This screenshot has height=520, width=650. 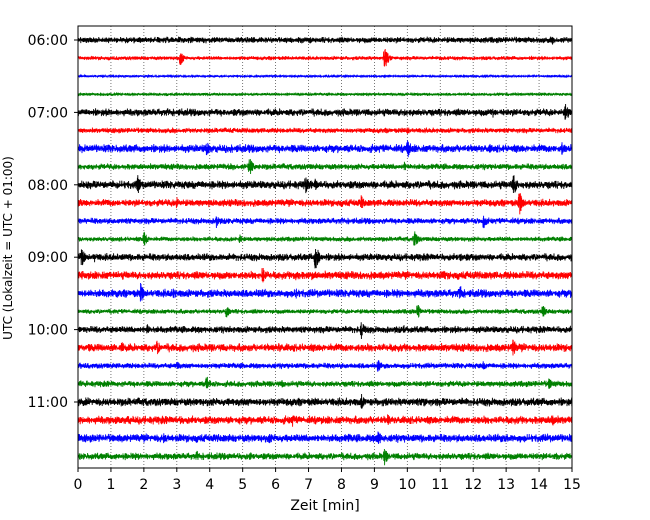 I want to click on x-tick-label: 8, so click(x=341, y=485).